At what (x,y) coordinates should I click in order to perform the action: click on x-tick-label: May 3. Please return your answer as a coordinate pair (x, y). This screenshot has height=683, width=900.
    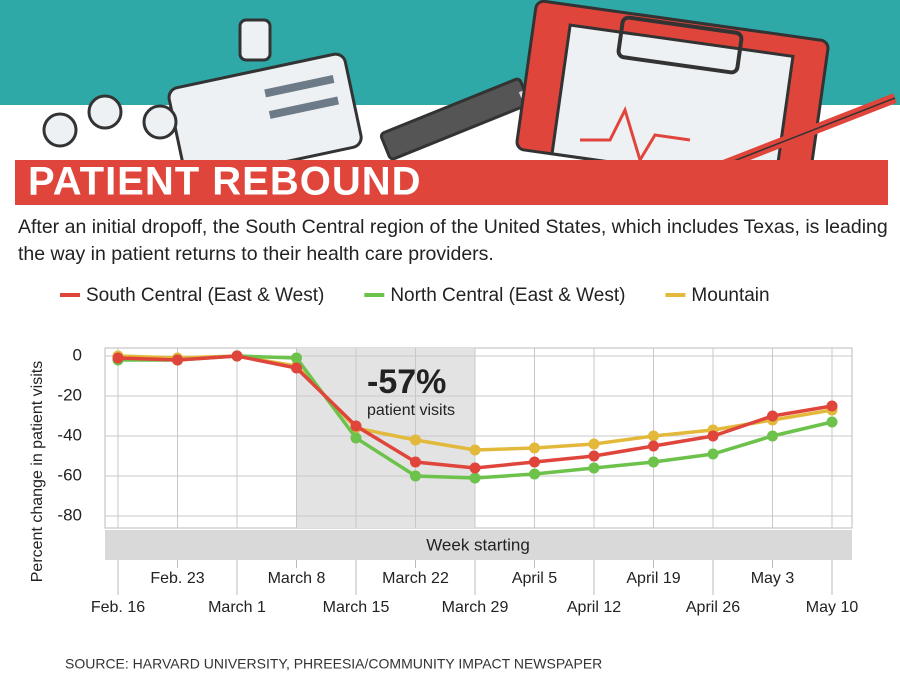
    Looking at the image, I should click on (773, 578).